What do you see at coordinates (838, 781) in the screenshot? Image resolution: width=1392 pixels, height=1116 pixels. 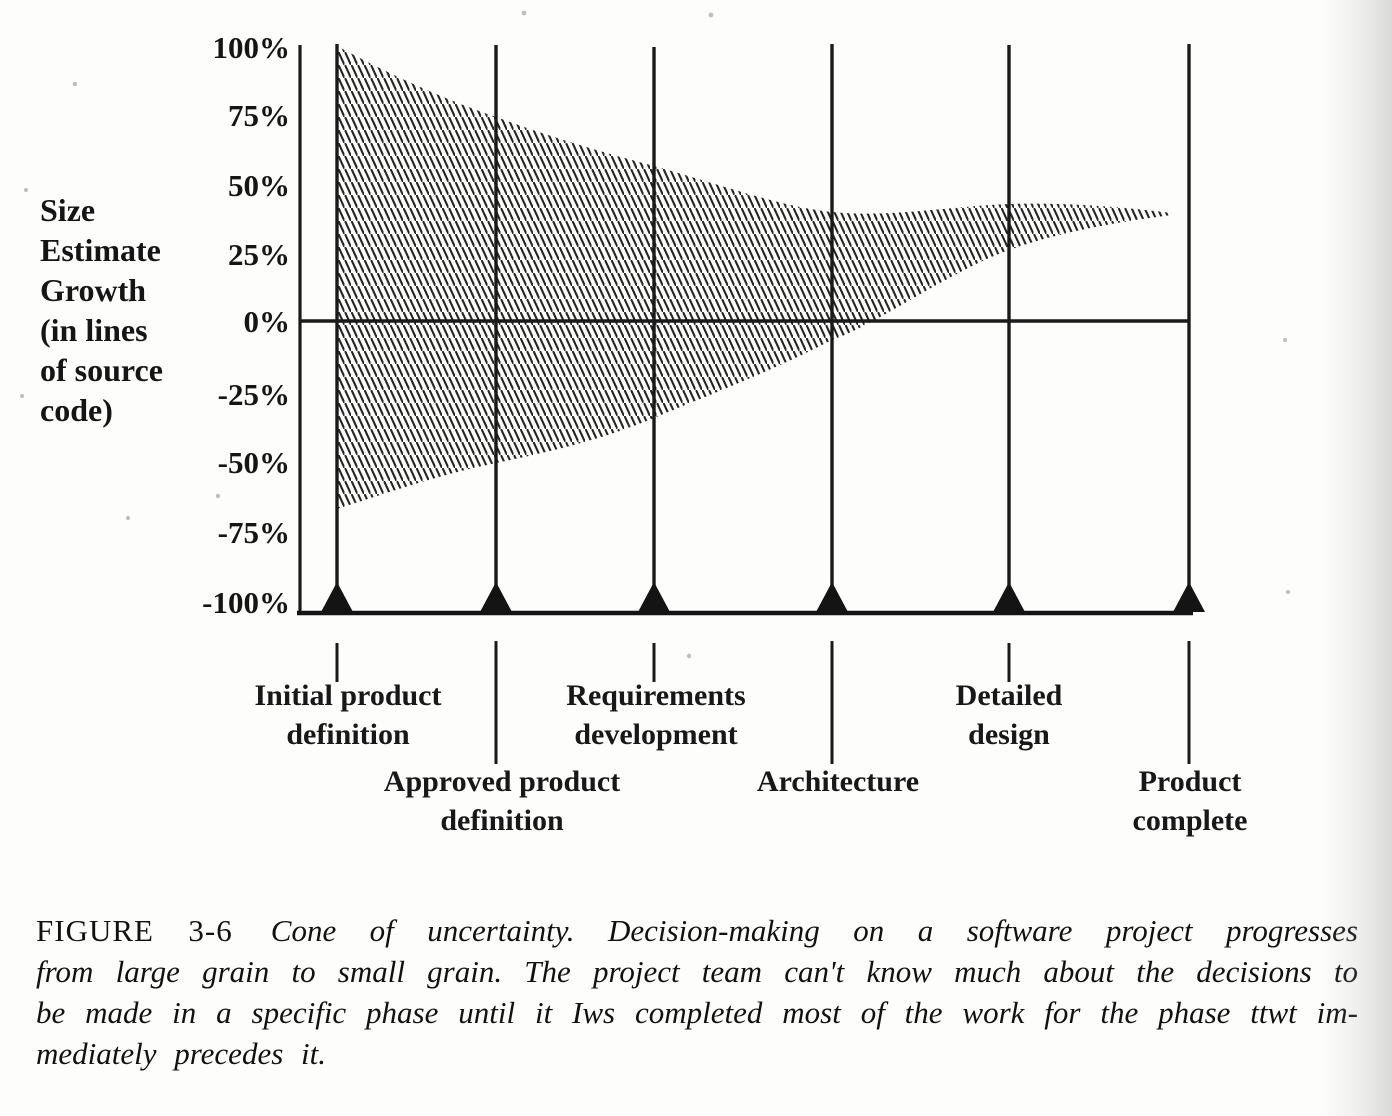 I see `phase-label-architecture: Architecture` at bounding box center [838, 781].